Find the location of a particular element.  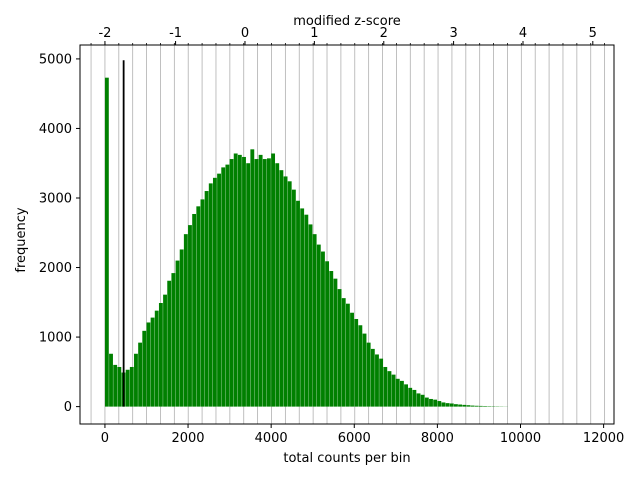

y-axis-label: frequency is located at coordinates (21, 240).